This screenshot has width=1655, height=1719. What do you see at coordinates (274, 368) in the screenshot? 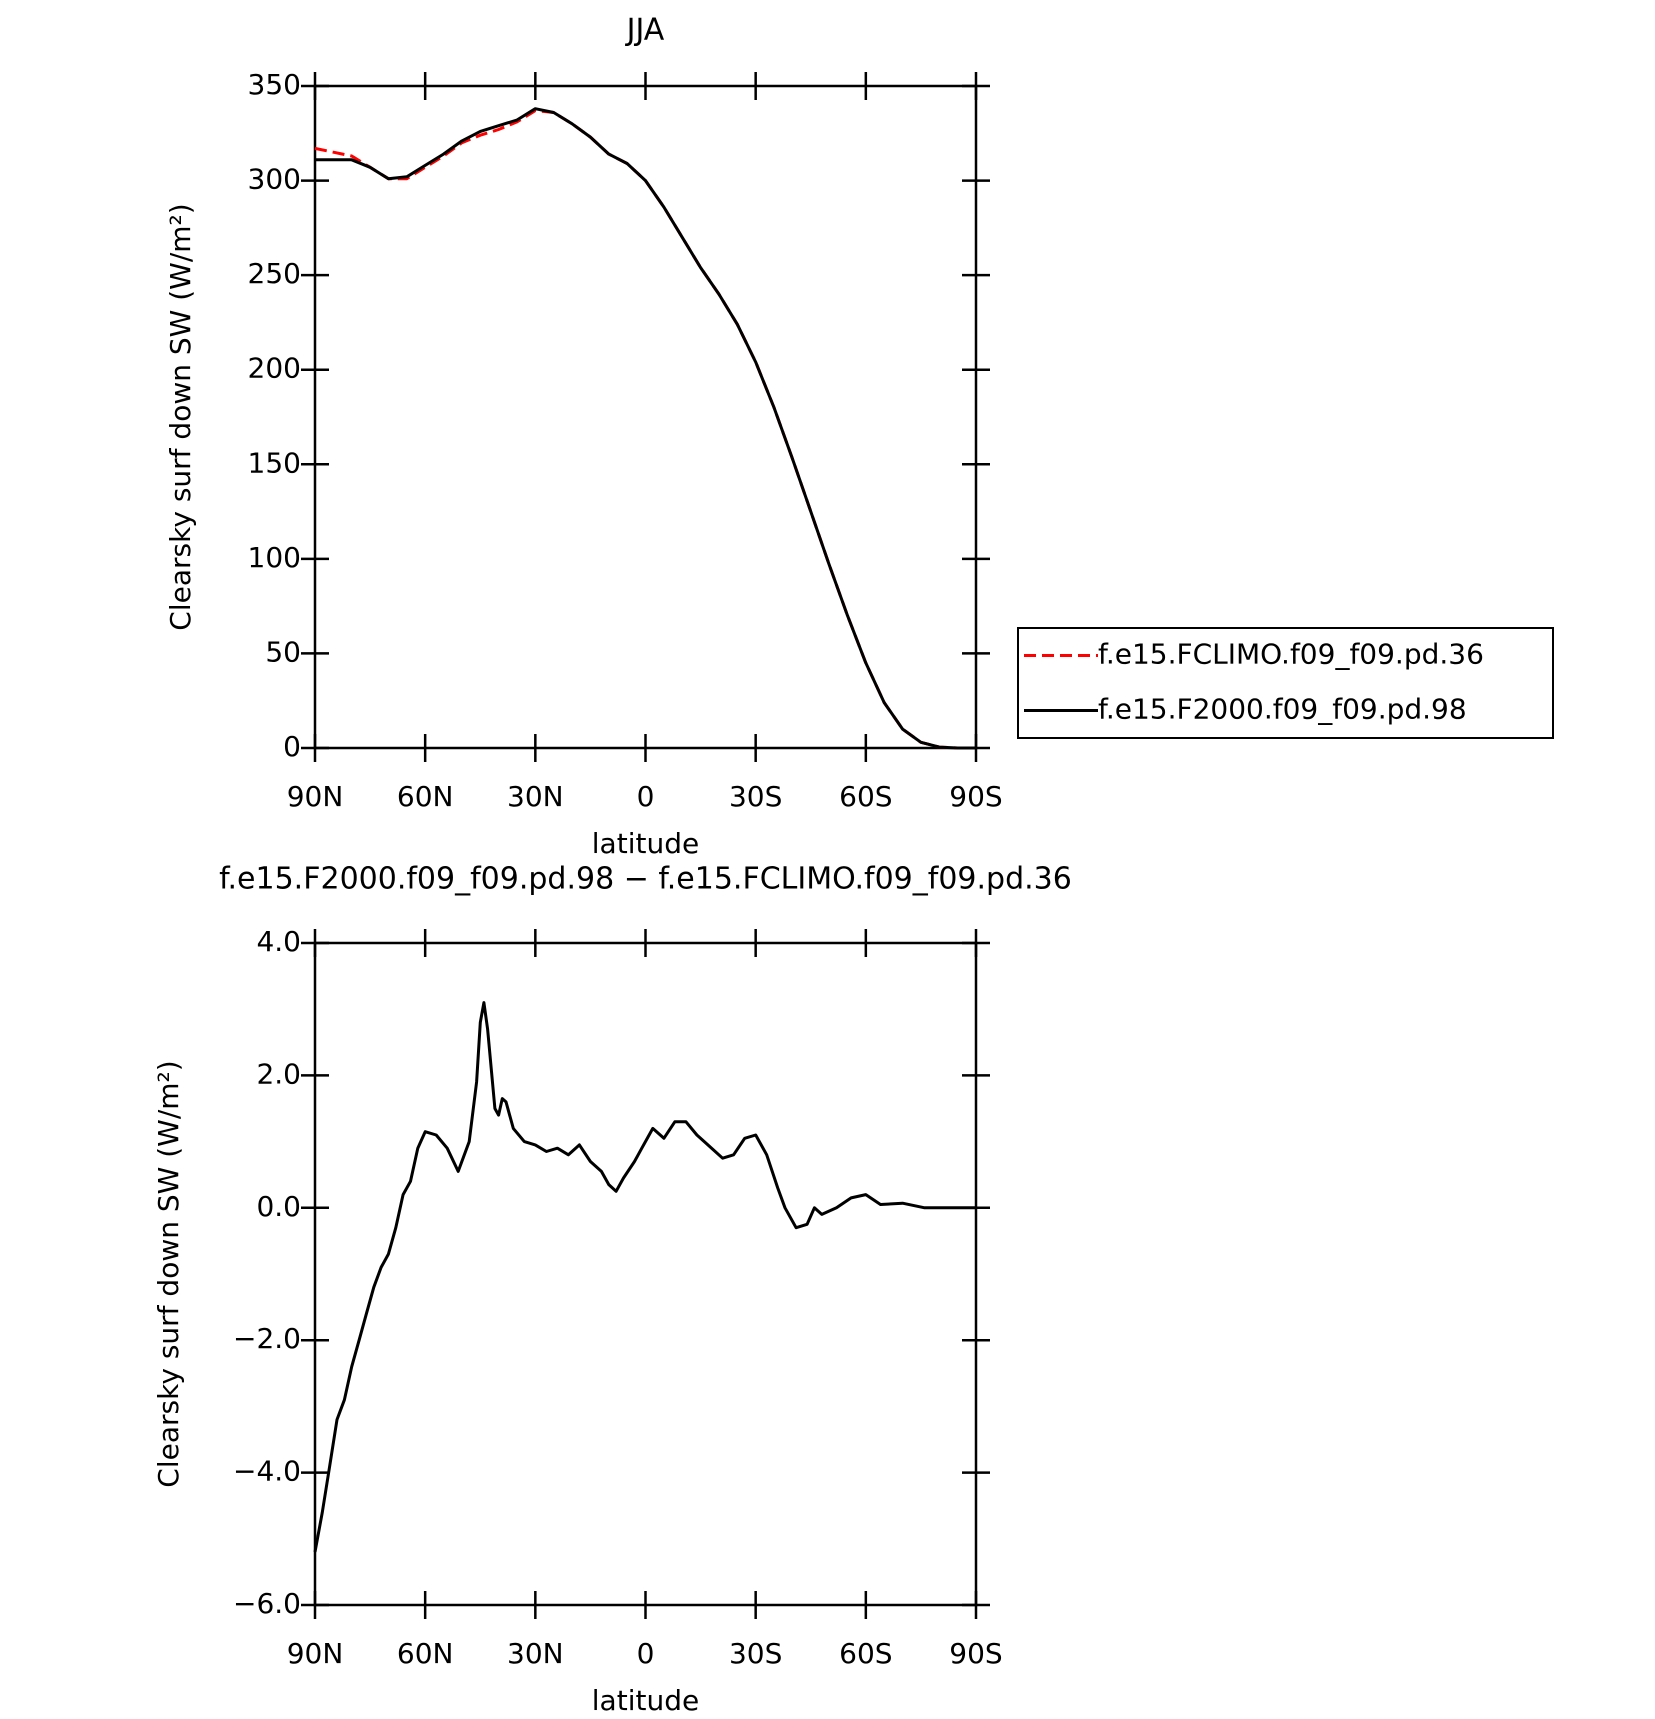
I see `y-tick-label: 200` at bounding box center [274, 368].